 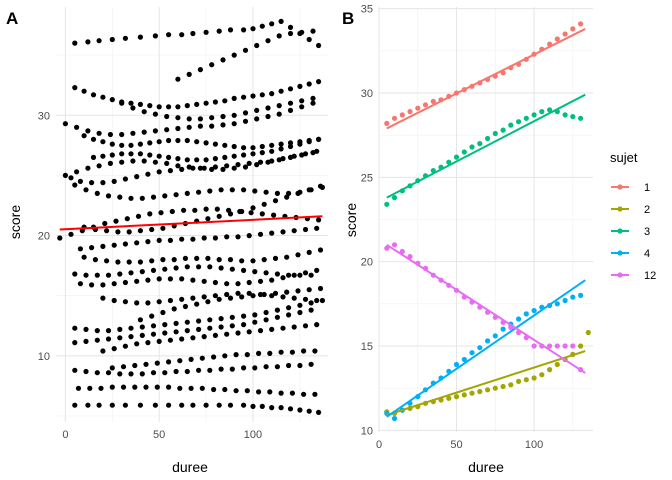 What do you see at coordinates (348, 18) in the screenshot?
I see `panel-b-tag: B` at bounding box center [348, 18].